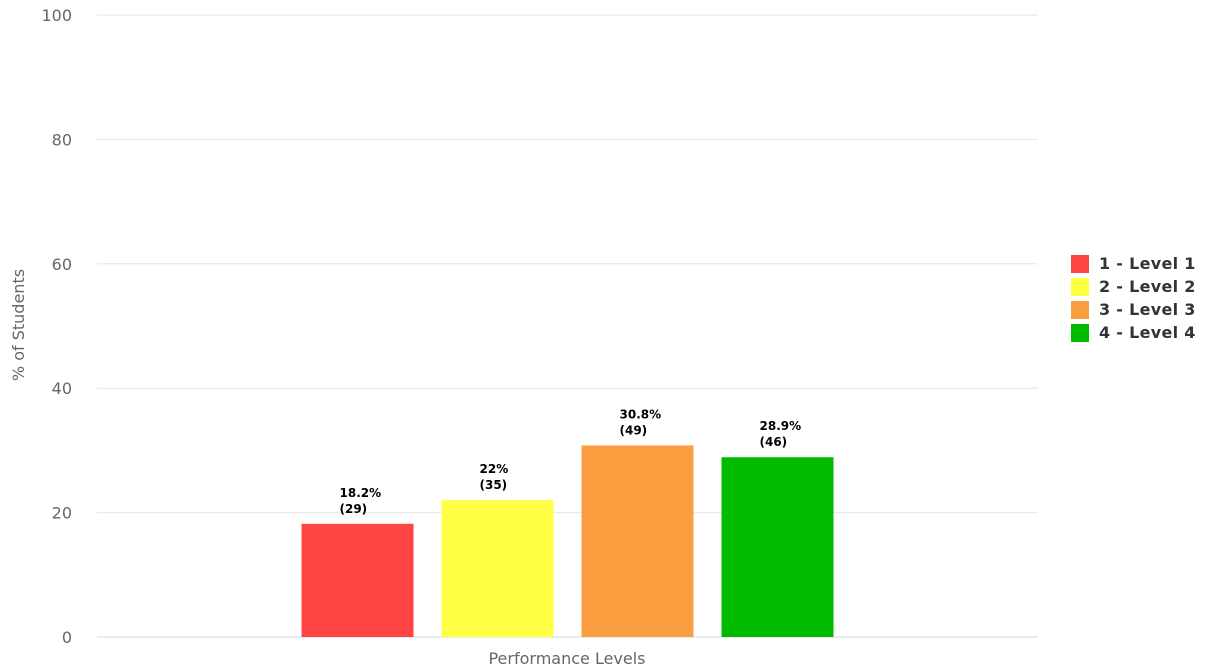 This screenshot has height=670, width=1219. I want to click on data-label-pct: 28.9%, so click(781, 426).